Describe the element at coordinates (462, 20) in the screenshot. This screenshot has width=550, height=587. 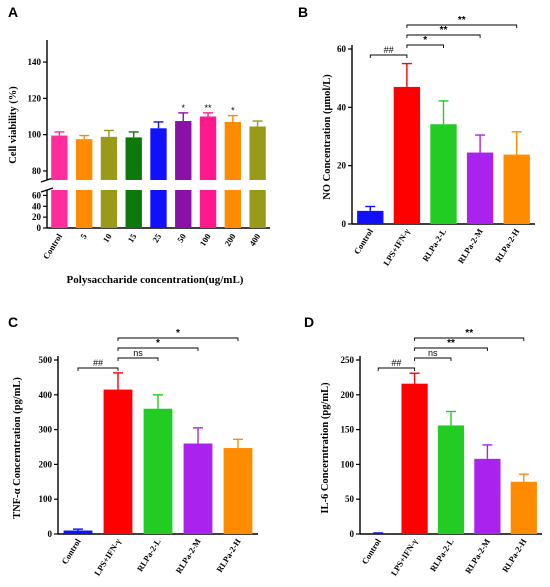
I see `comparison-label-b-3: **` at that location.